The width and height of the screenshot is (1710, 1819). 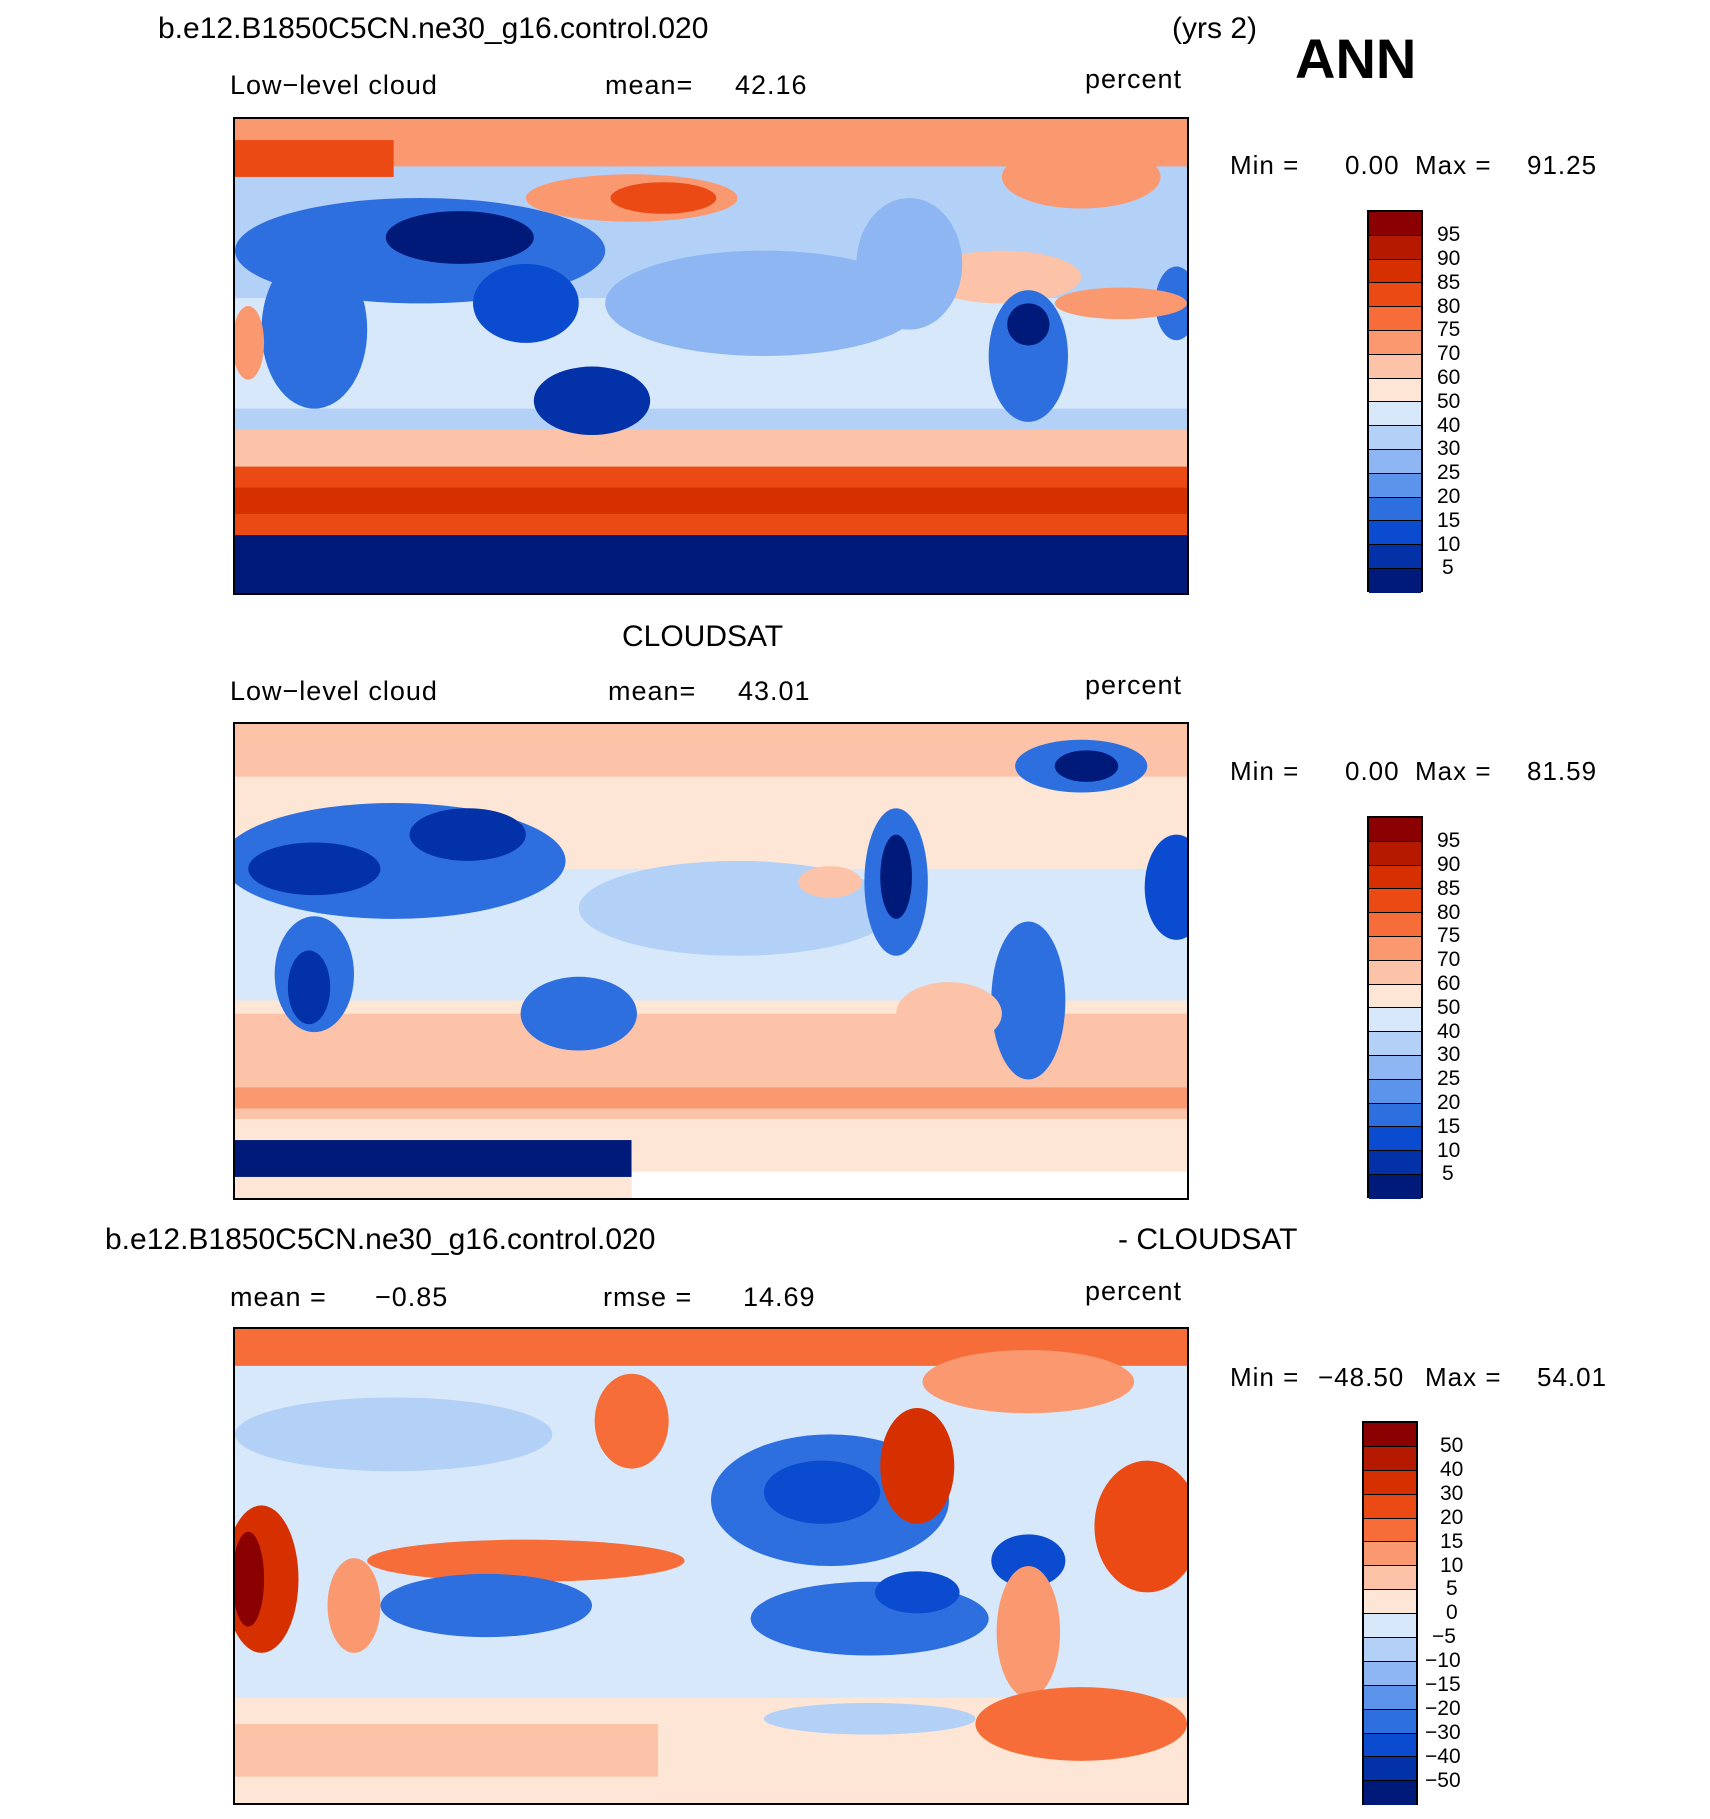 I want to click on panel-model-min-label: Min =, so click(x=1265, y=165).